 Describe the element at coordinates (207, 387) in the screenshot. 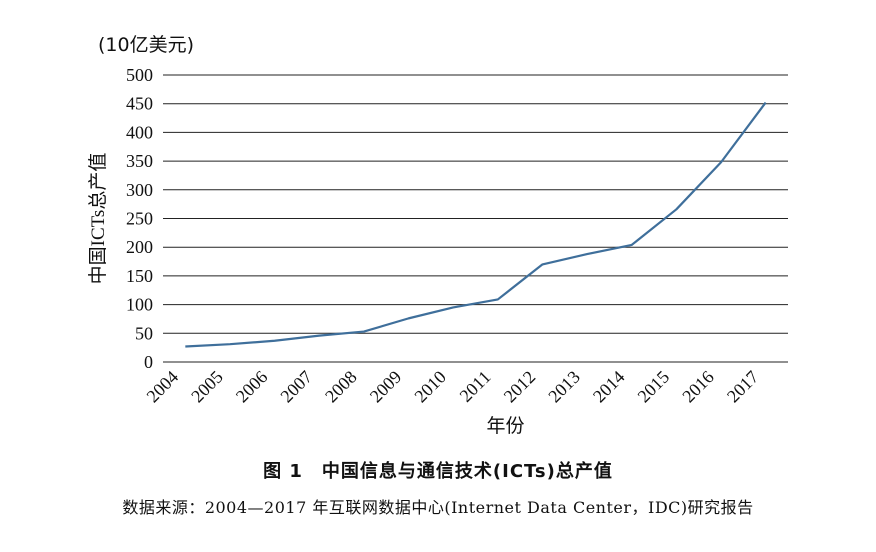

I see `x-tick-label: 2005` at that location.